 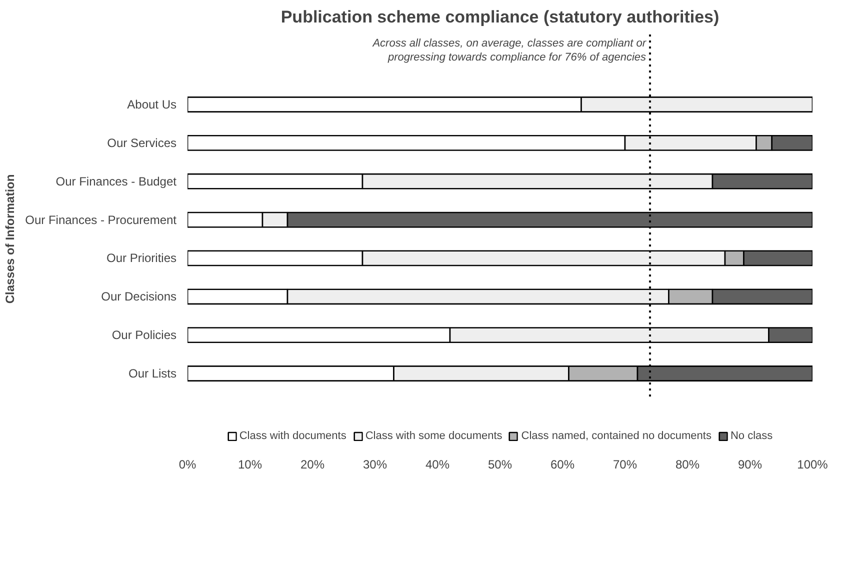 I want to click on y-tick-label: Our Decisions, so click(x=138, y=297).